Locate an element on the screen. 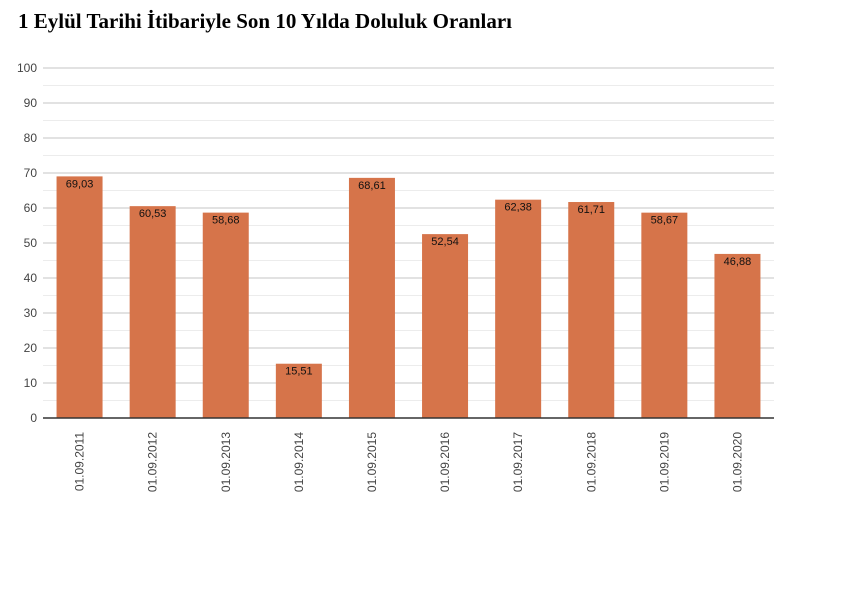 The image size is (850, 590). x-tick-label: 01.09.2014 is located at coordinates (299, 462).